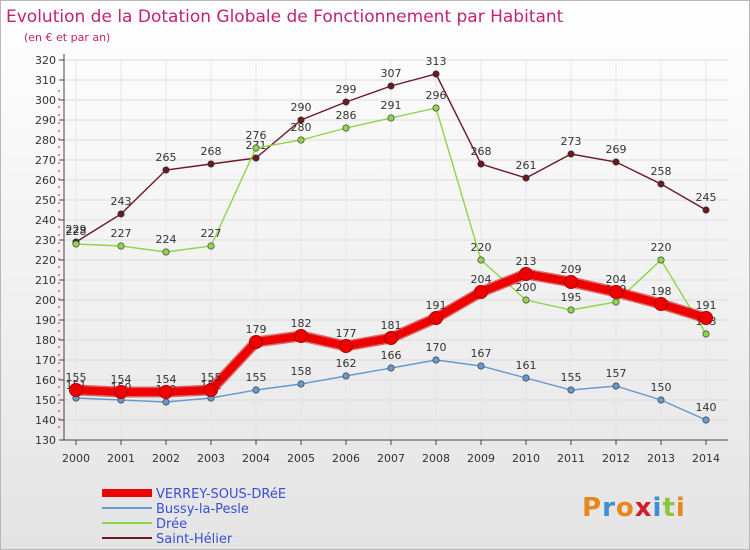 The width and height of the screenshot is (750, 550). I want to click on data-label: 265, so click(166, 157).